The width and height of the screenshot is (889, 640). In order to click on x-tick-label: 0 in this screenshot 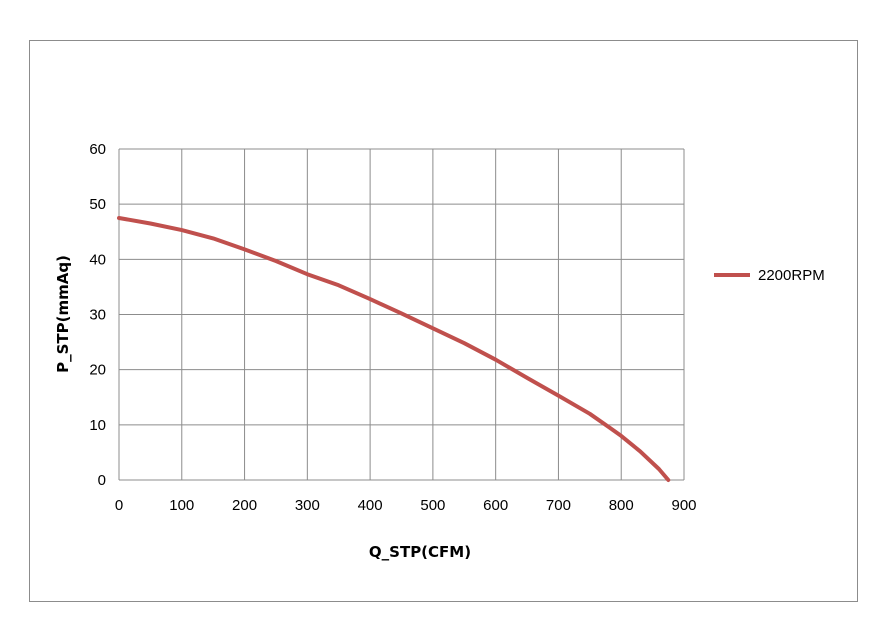, I will do `click(119, 505)`.